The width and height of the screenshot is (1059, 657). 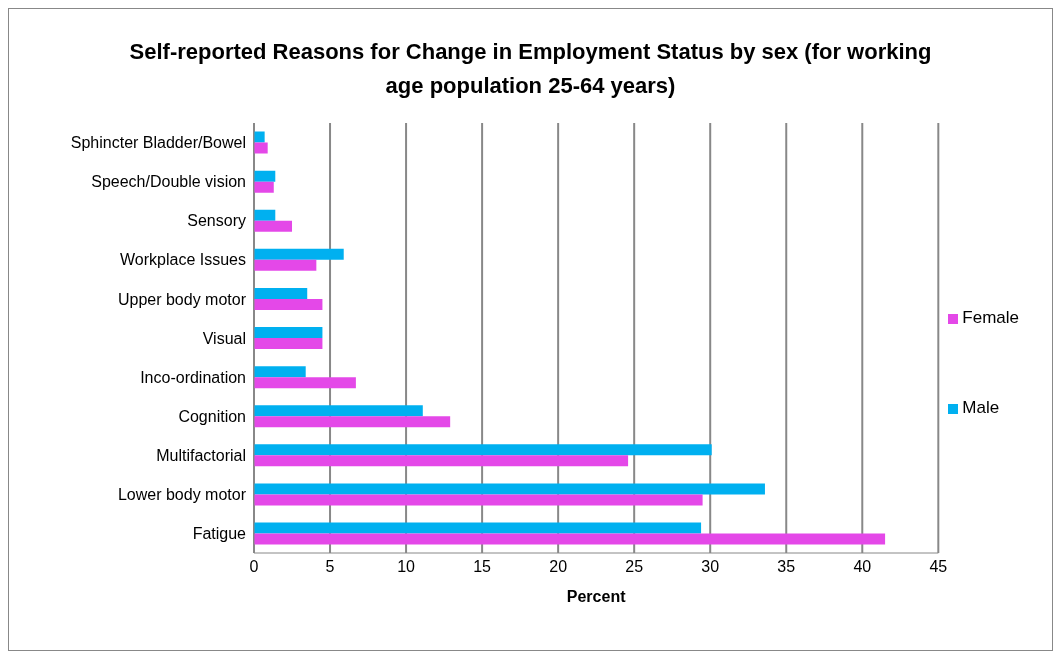 I want to click on y-tick-label: Cognition, so click(x=212, y=416).